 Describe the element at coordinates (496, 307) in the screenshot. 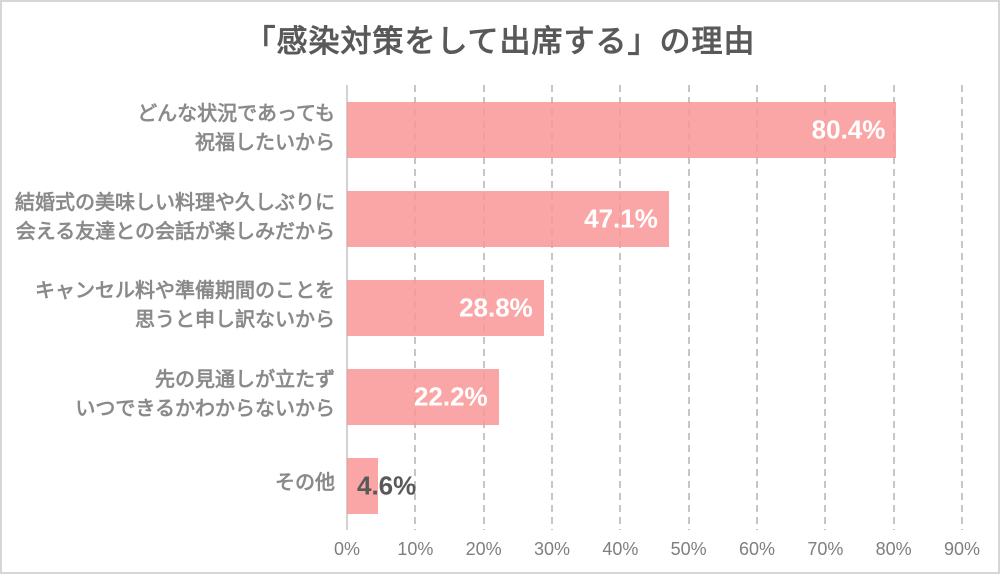

I see `bar-value-label: 28.8%` at that location.